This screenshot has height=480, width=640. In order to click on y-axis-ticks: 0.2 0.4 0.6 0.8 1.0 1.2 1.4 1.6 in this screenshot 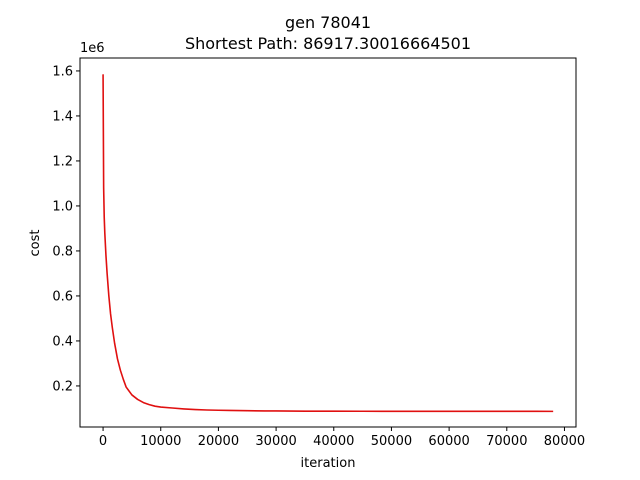, I will do `click(66, 229)`.